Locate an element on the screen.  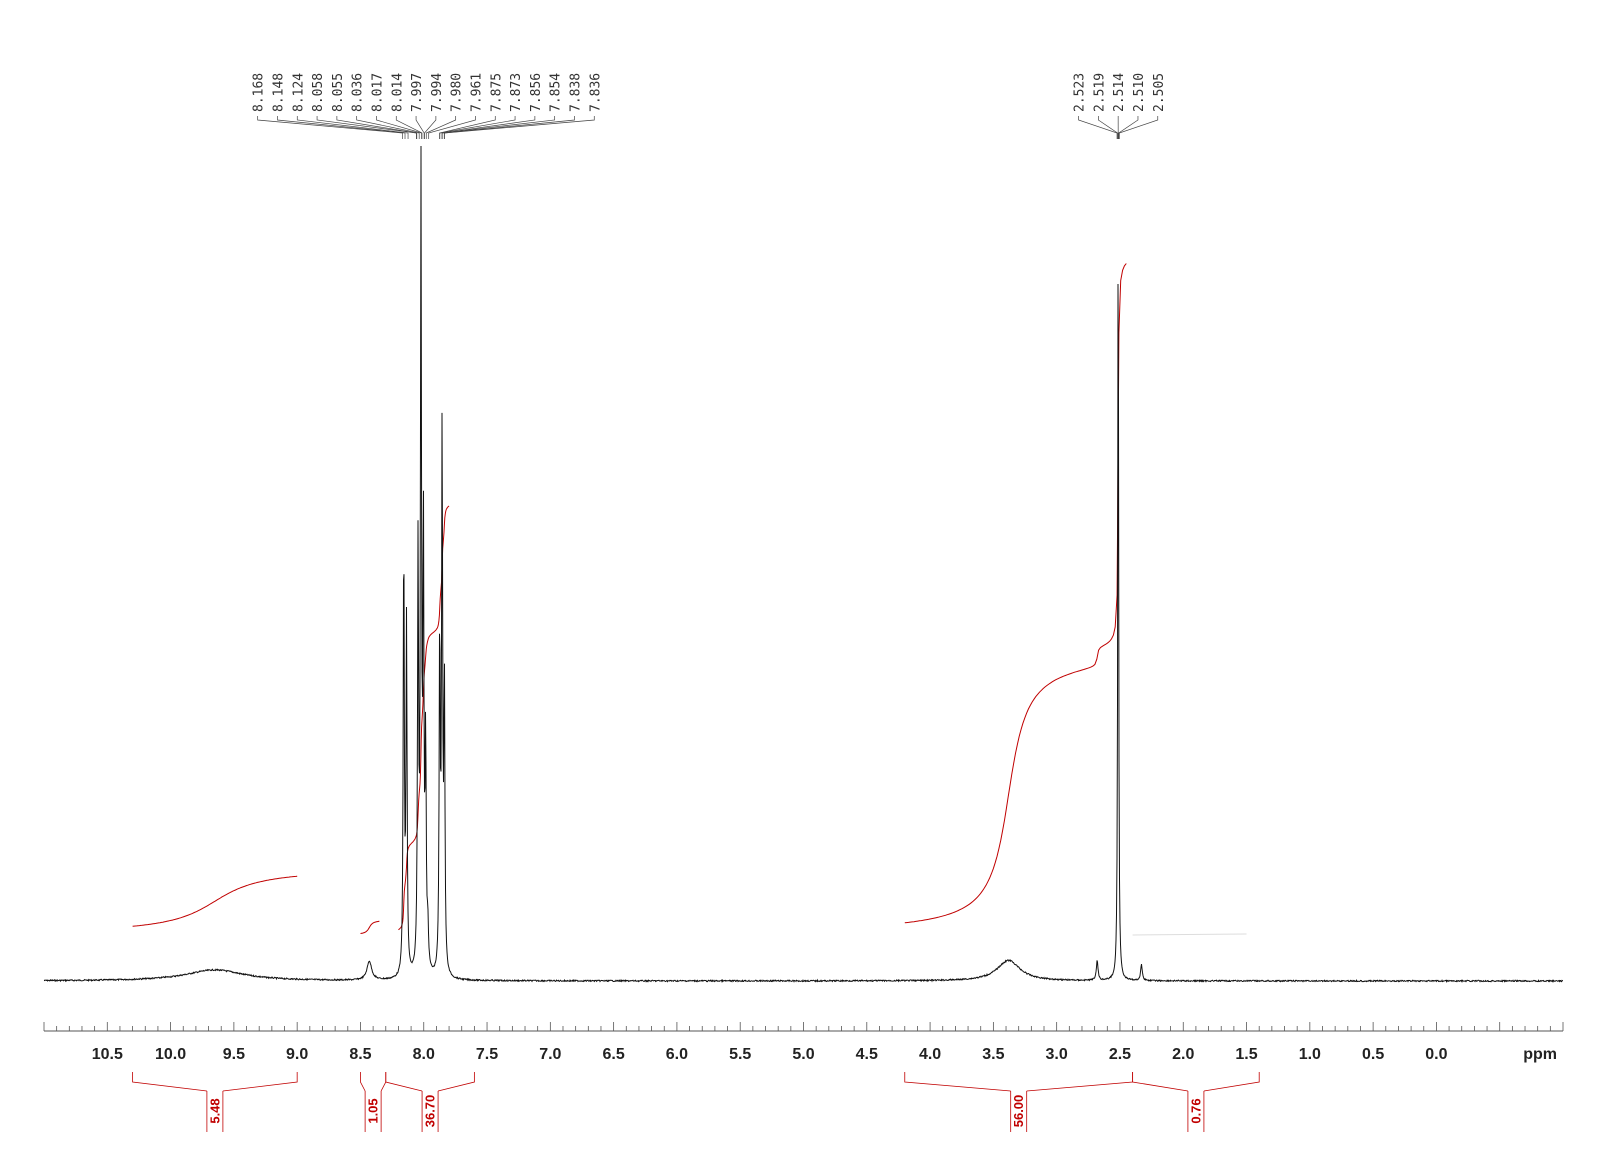
x-tick-label: 10.0 is located at coordinates (170, 1054).